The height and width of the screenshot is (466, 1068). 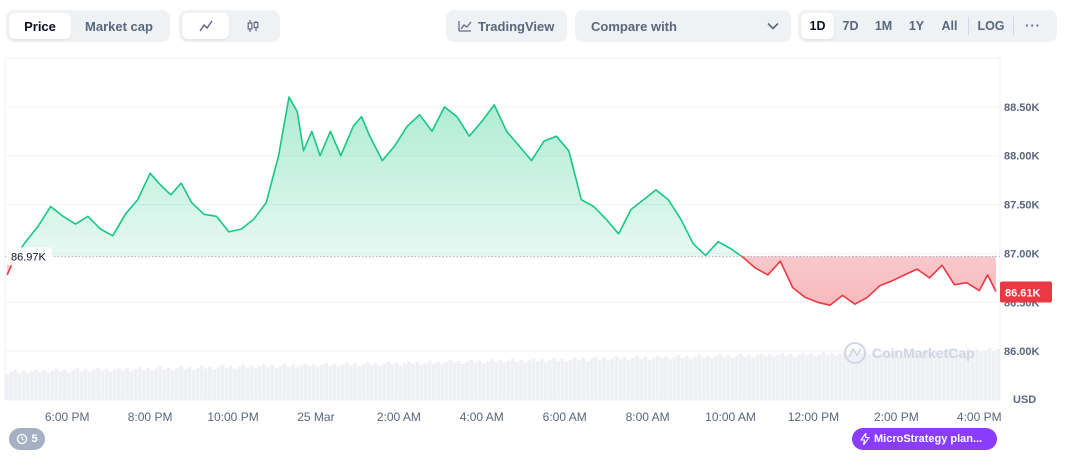 I want to click on range-1m: 1M, so click(x=883, y=26).